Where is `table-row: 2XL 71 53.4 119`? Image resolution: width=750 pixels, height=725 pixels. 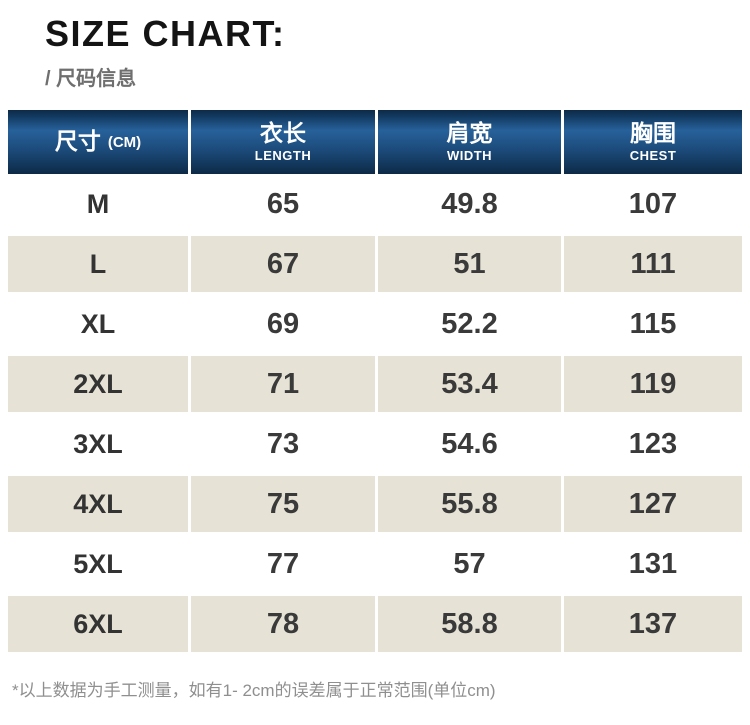
table-row: 2XL 71 53.4 119 is located at coordinates (375, 384).